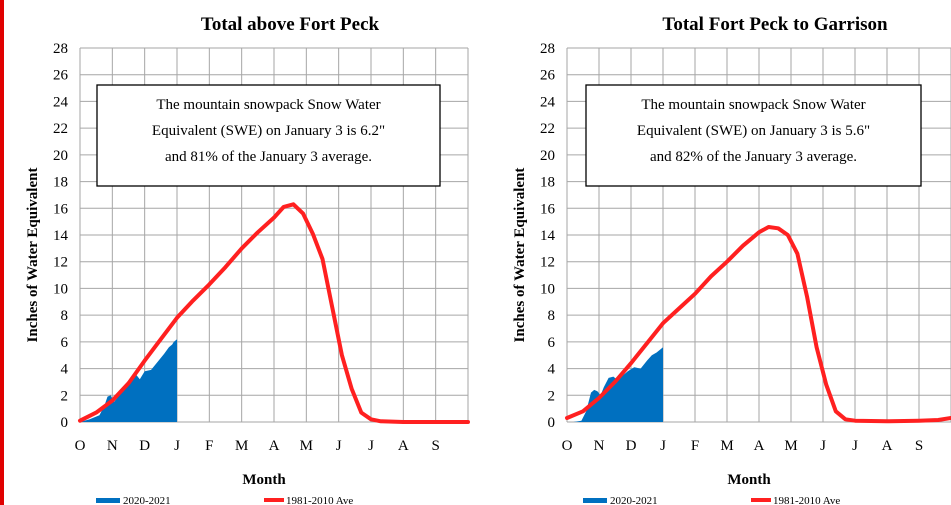  Describe the element at coordinates (753, 131) in the screenshot. I see `annotation-line: Equivalent (SWE) on January 3 is 5.6"` at that location.